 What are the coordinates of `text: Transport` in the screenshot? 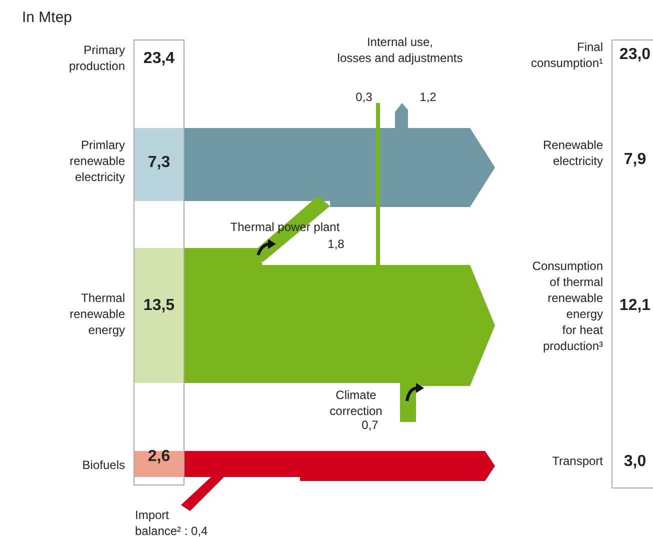 It's located at (578, 461).